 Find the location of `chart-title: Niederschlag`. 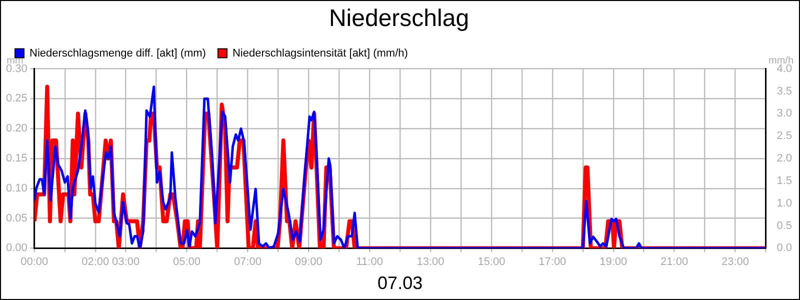

chart-title: Niederschlag is located at coordinates (399, 18).